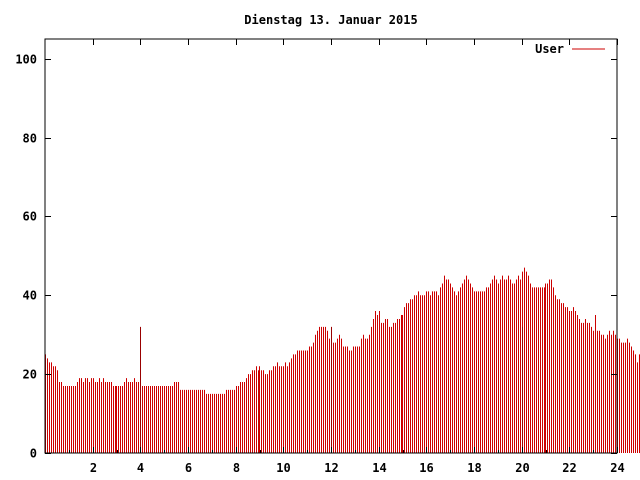 The height and width of the screenshot is (480, 640). I want to click on y-tick-label: 0, so click(33, 454).